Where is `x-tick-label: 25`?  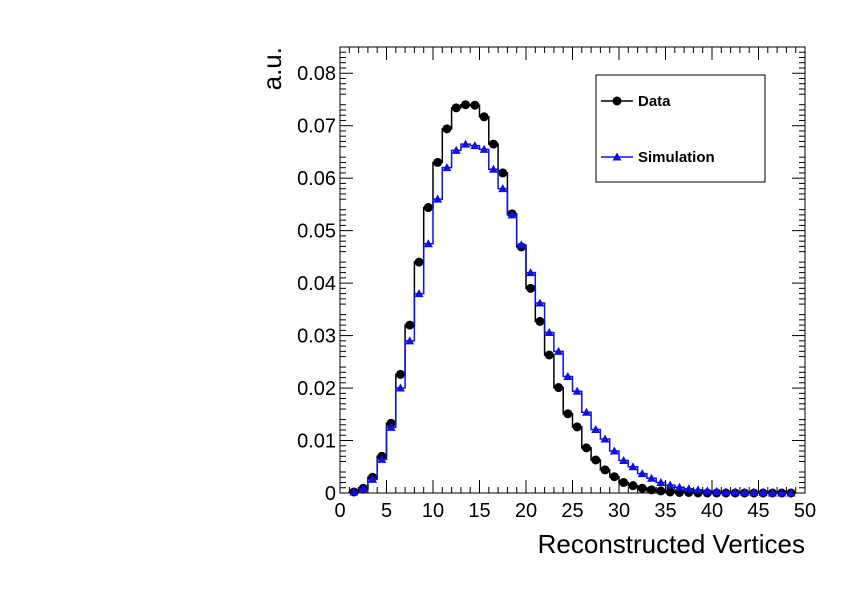 x-tick-label: 25 is located at coordinates (572, 511).